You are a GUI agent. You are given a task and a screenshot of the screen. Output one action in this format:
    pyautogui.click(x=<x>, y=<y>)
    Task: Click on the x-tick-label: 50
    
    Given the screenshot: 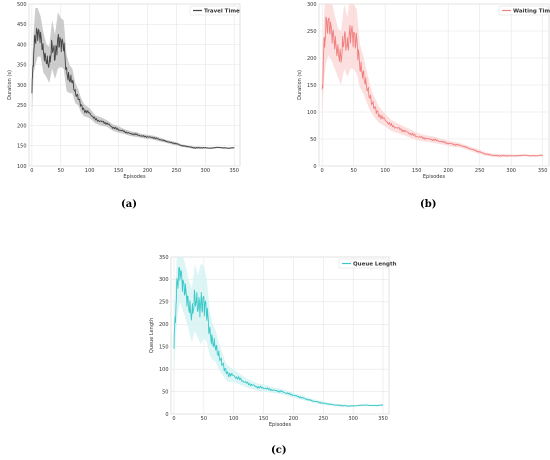 What is the action you would take?
    pyautogui.click(x=204, y=419)
    